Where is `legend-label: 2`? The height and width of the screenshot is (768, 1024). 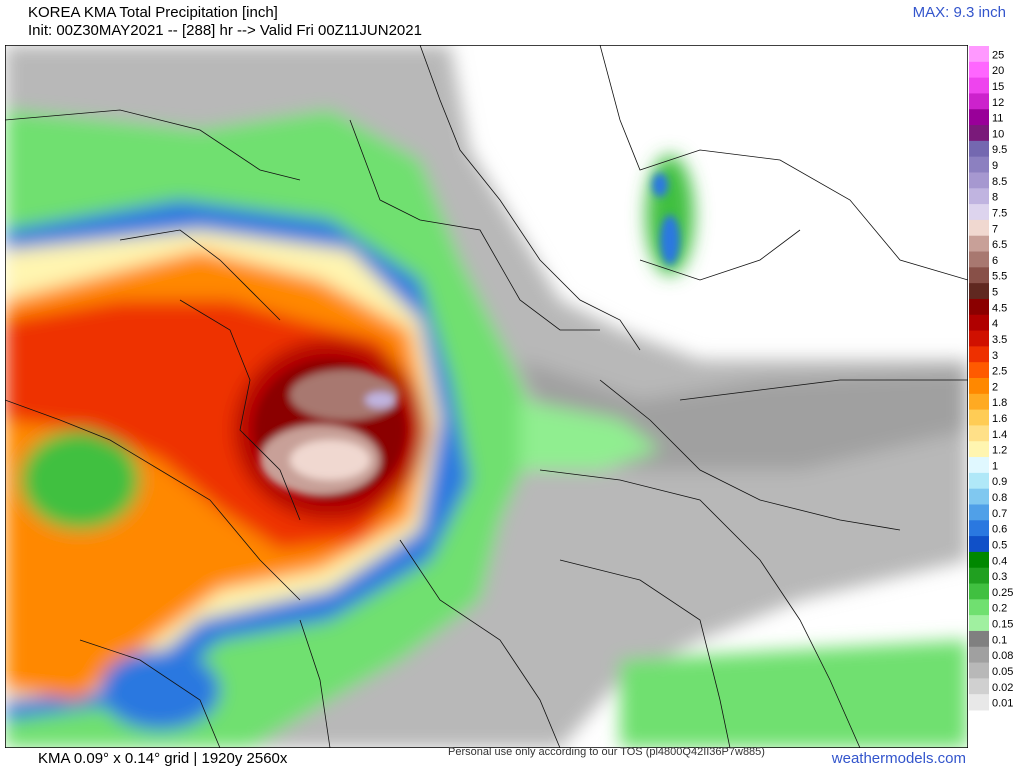 legend-label: 2 is located at coordinates (995, 387).